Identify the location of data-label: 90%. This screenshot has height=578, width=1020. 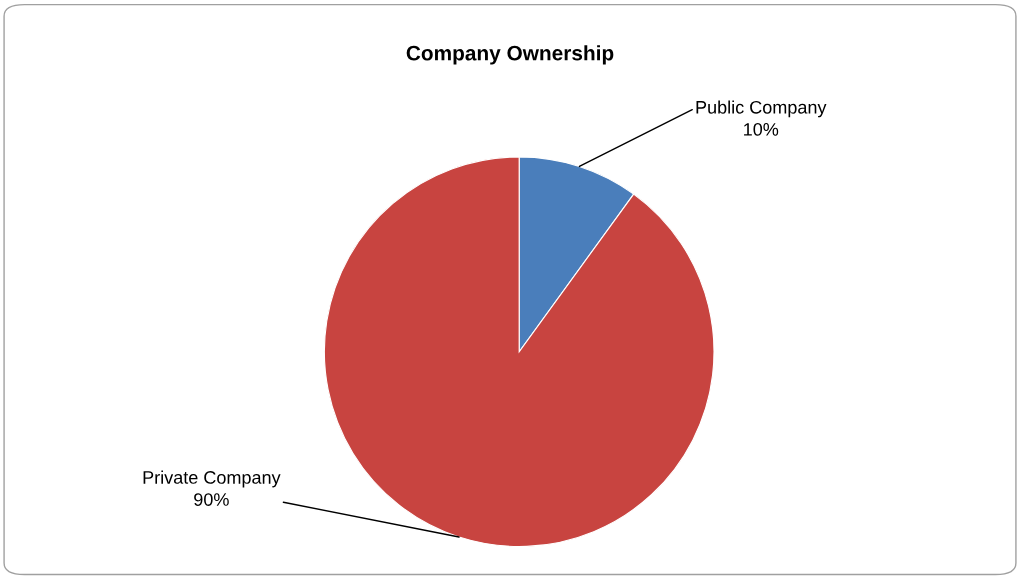
(211, 499).